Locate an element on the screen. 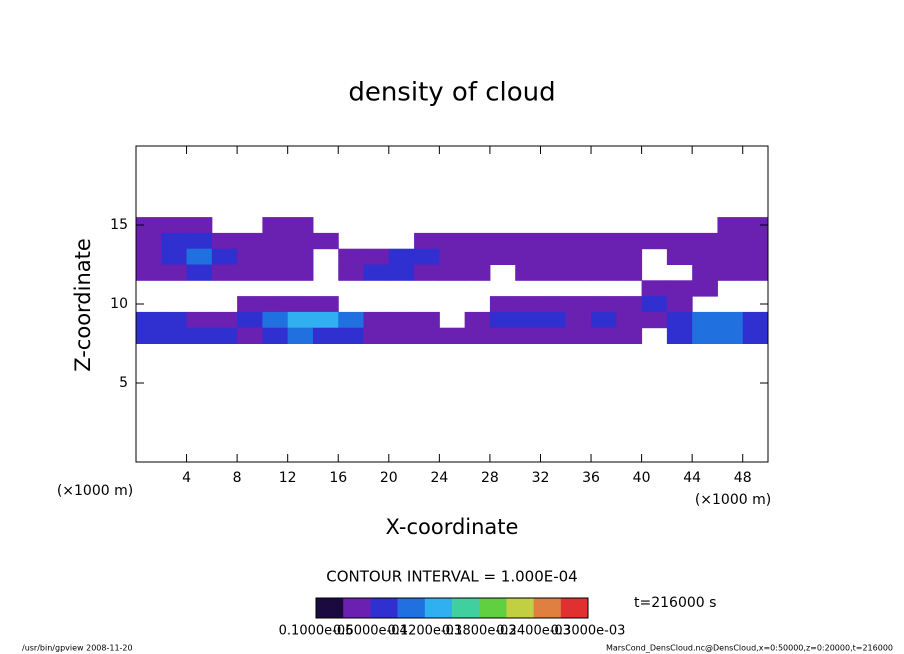  y-tick-label: 5 is located at coordinates (123, 383).